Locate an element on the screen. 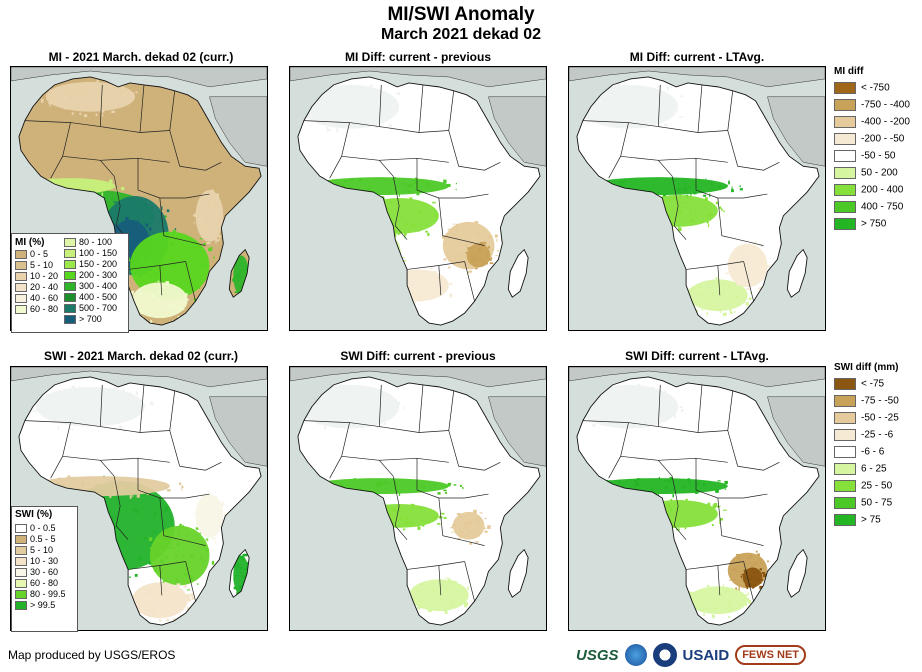 The width and height of the screenshot is (922, 672). mi-diff-legend-item: -750 - -400 is located at coordinates (872, 107).